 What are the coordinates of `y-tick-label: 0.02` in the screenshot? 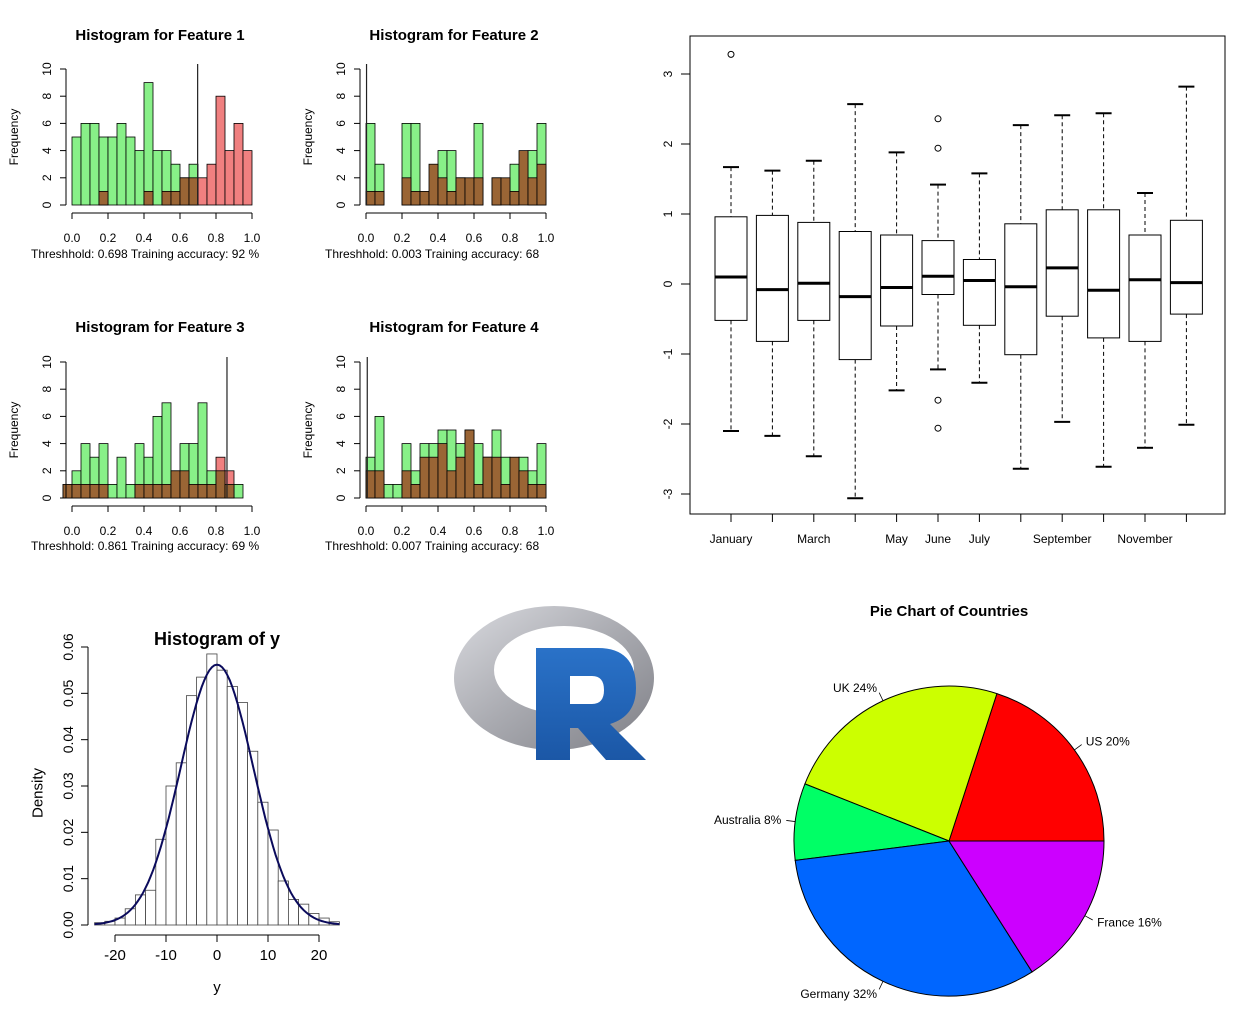 It's located at (68, 831).